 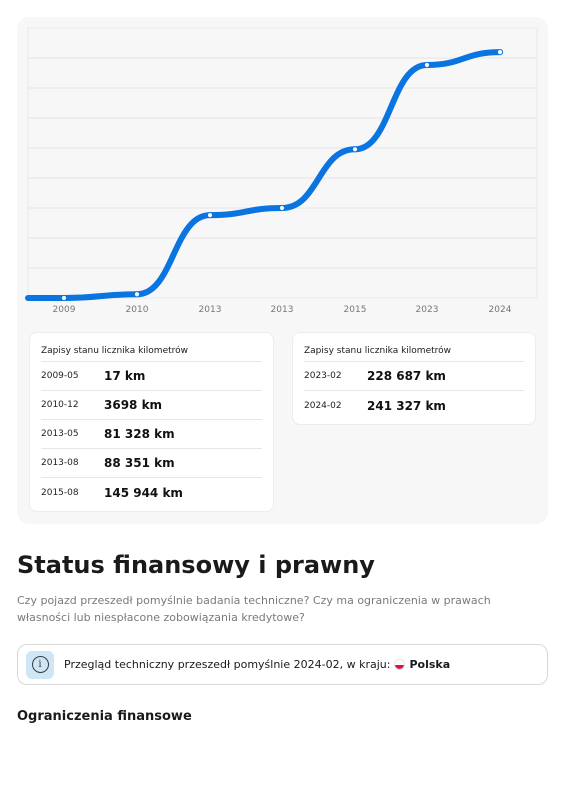 What do you see at coordinates (139, 434) in the screenshot?
I see `record-mileage: 81 328 km` at bounding box center [139, 434].